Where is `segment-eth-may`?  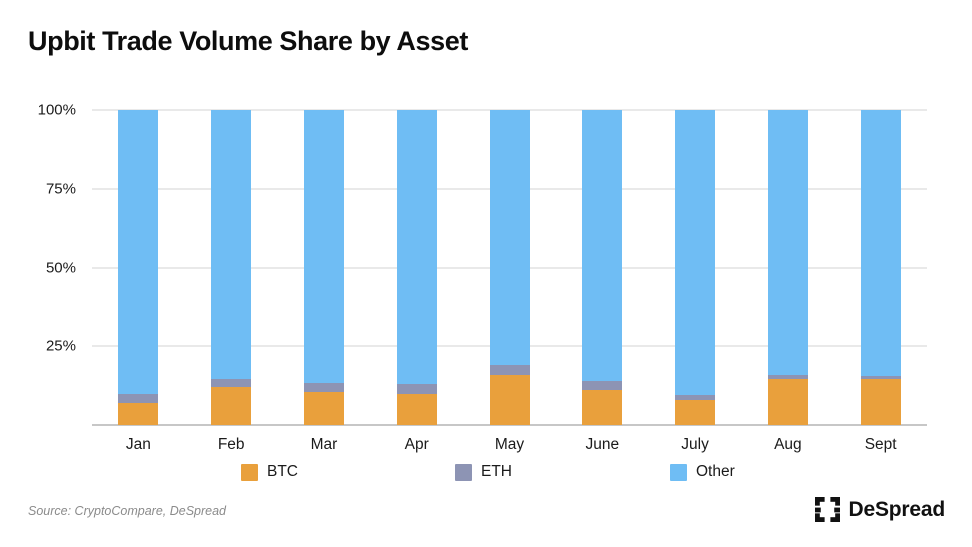 segment-eth-may is located at coordinates (509, 370).